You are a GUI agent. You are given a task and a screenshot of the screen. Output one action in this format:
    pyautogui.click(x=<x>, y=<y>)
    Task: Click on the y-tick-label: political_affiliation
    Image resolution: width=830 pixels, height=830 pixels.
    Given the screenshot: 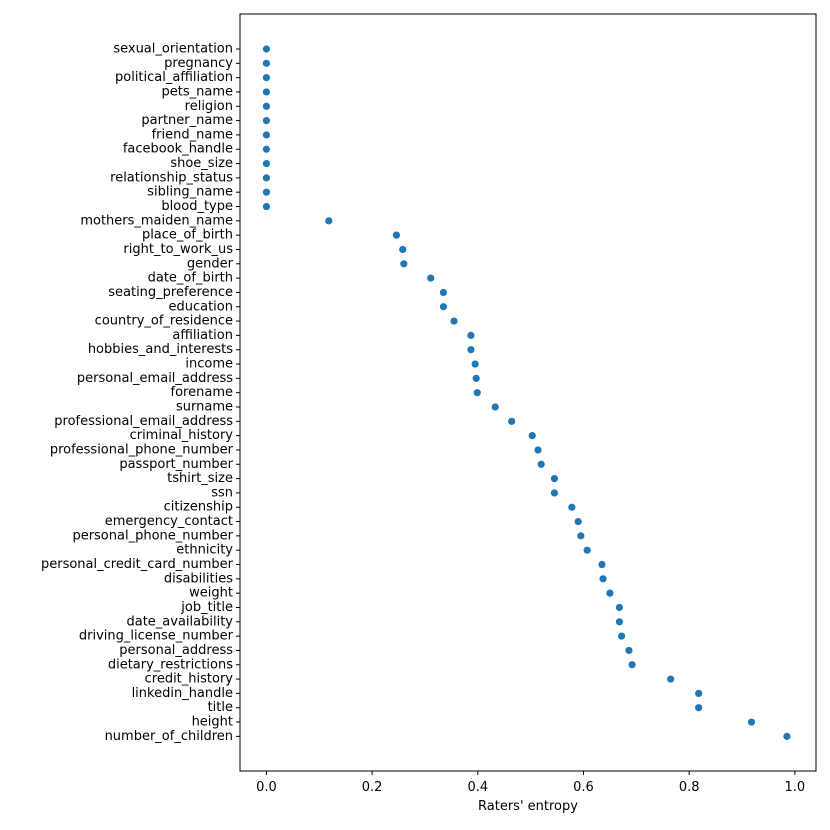 What is the action you would take?
    pyautogui.click(x=174, y=77)
    